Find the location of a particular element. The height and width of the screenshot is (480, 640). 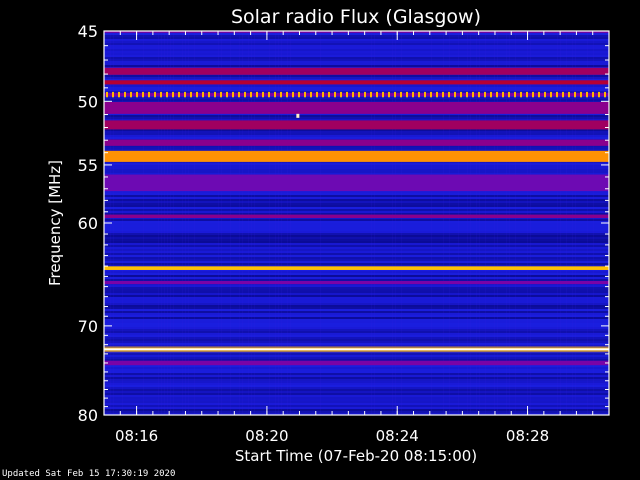

x-axis-label: Start Time (07-Feb-20 08:15:00) is located at coordinates (356, 456).